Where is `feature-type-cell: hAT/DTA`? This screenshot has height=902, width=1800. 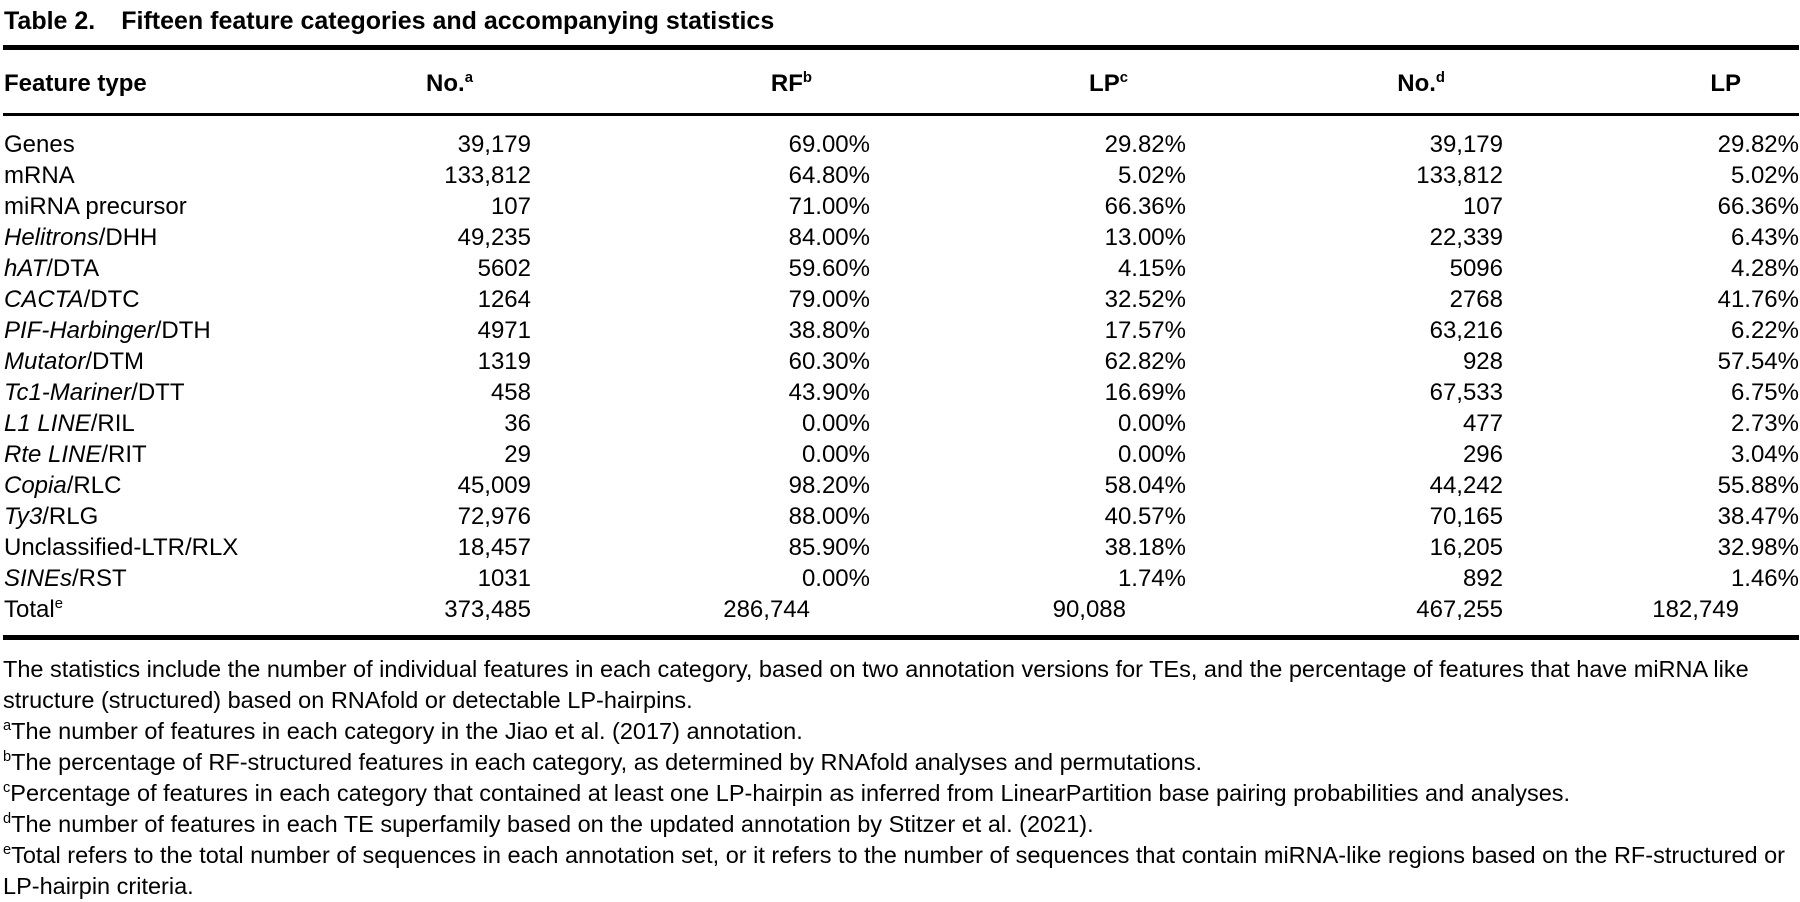
feature-type-cell: hAT/DTA is located at coordinates (52, 268).